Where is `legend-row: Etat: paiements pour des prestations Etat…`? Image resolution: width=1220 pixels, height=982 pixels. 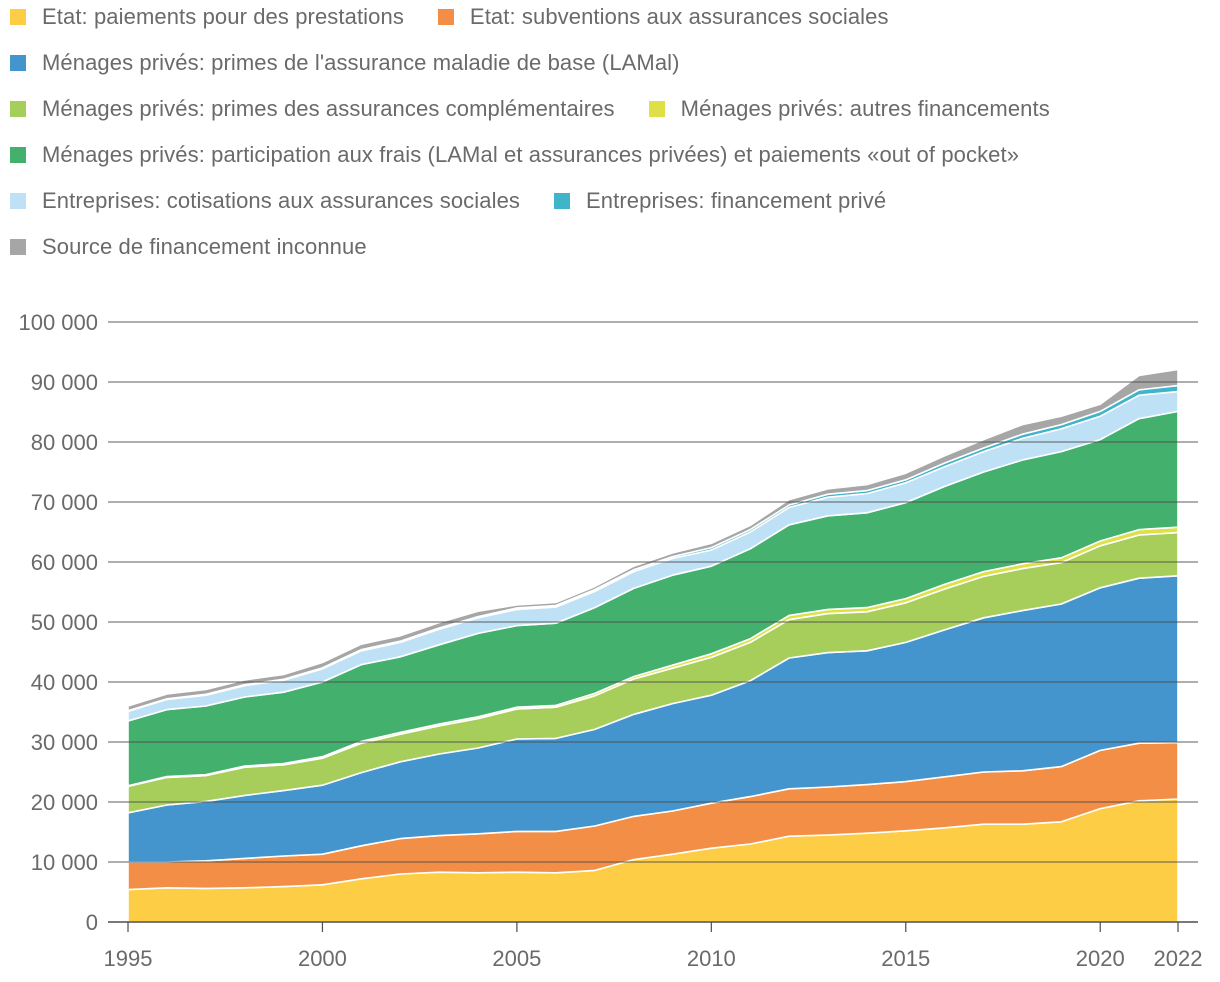 legend-row: Etat: paiements pour des prestations Etat… is located at coordinates (610, 20).